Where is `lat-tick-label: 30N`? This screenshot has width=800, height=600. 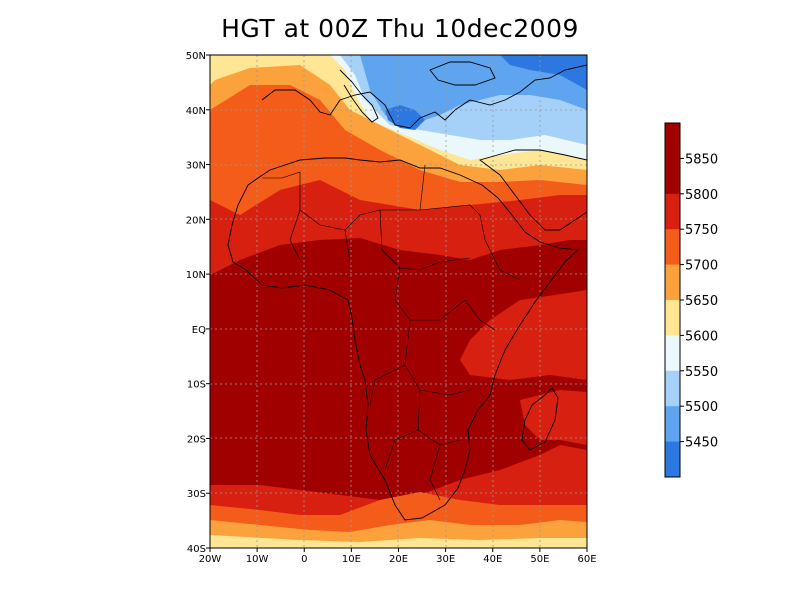 lat-tick-label: 30N is located at coordinates (196, 166).